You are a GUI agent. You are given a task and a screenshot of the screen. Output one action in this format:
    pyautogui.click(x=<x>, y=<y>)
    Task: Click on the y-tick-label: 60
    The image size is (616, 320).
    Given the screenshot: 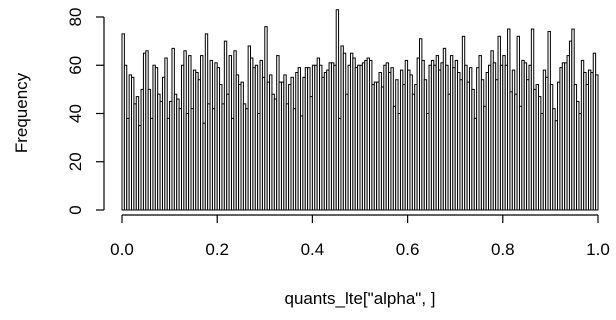 What is the action you would take?
    pyautogui.click(x=75, y=65)
    